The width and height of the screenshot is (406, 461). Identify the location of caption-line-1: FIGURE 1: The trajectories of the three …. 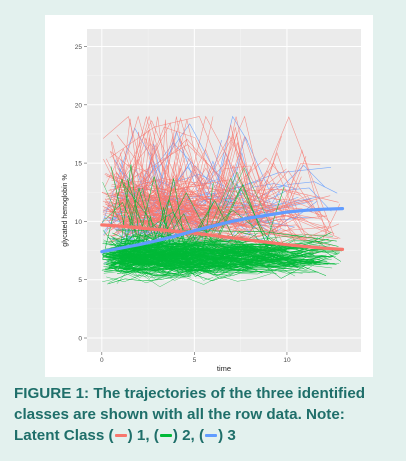
(190, 393).